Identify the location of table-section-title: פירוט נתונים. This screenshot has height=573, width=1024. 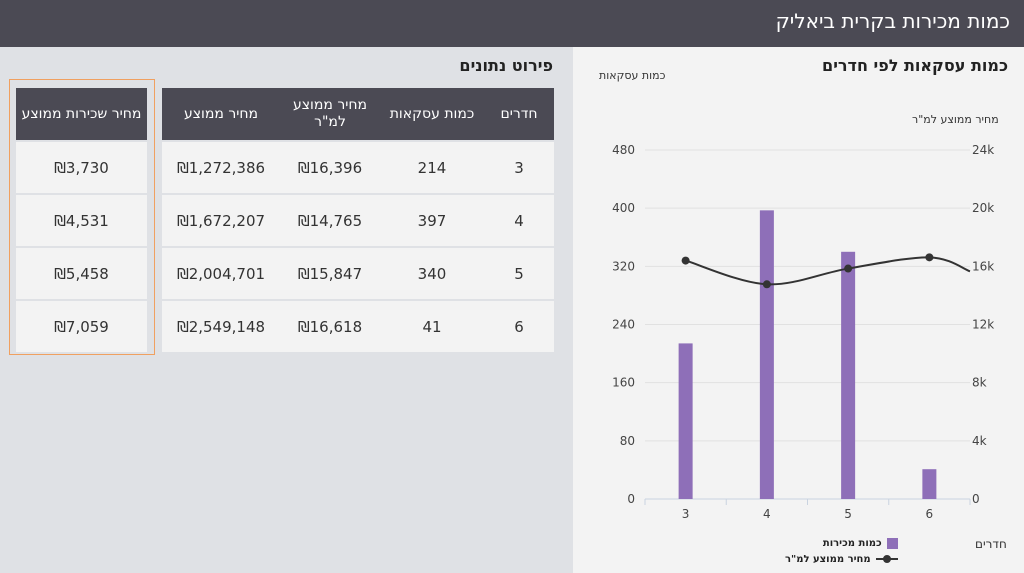
(506, 65).